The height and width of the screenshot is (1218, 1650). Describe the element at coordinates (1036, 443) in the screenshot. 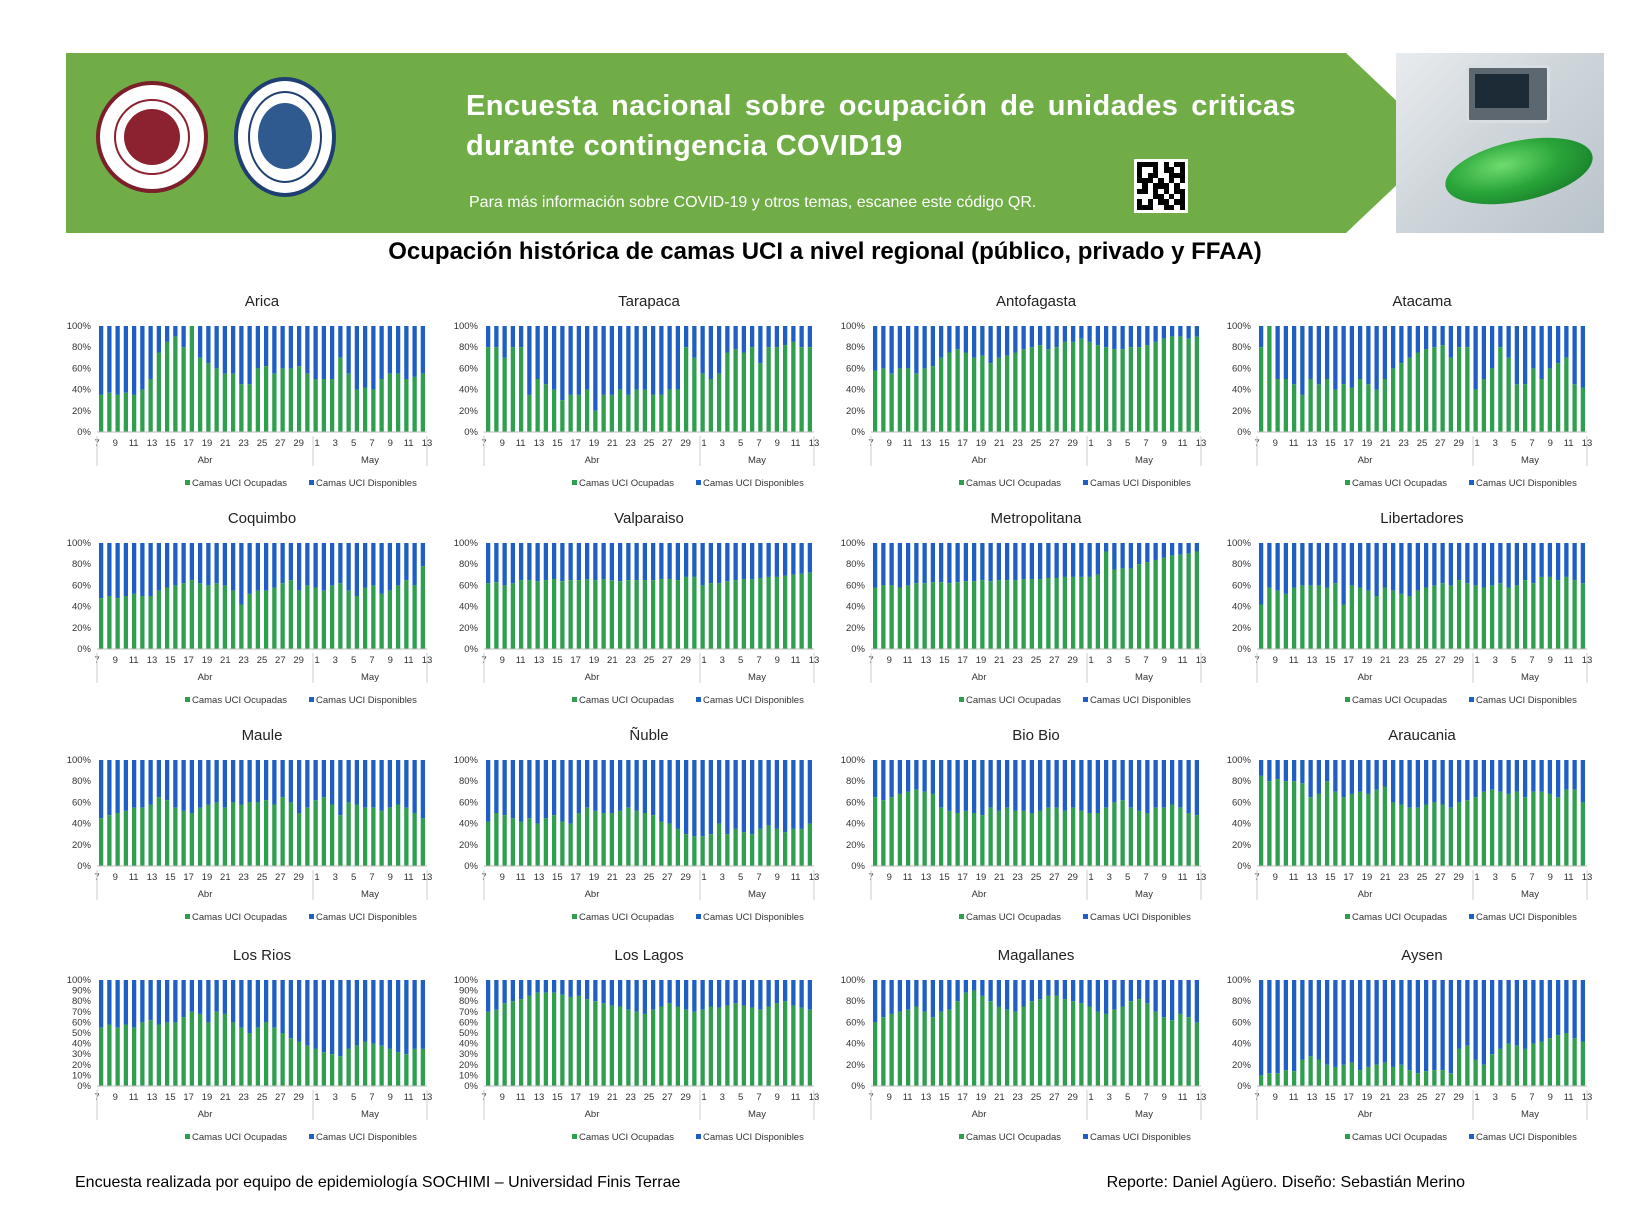

I see `x-tick-label: 25` at that location.